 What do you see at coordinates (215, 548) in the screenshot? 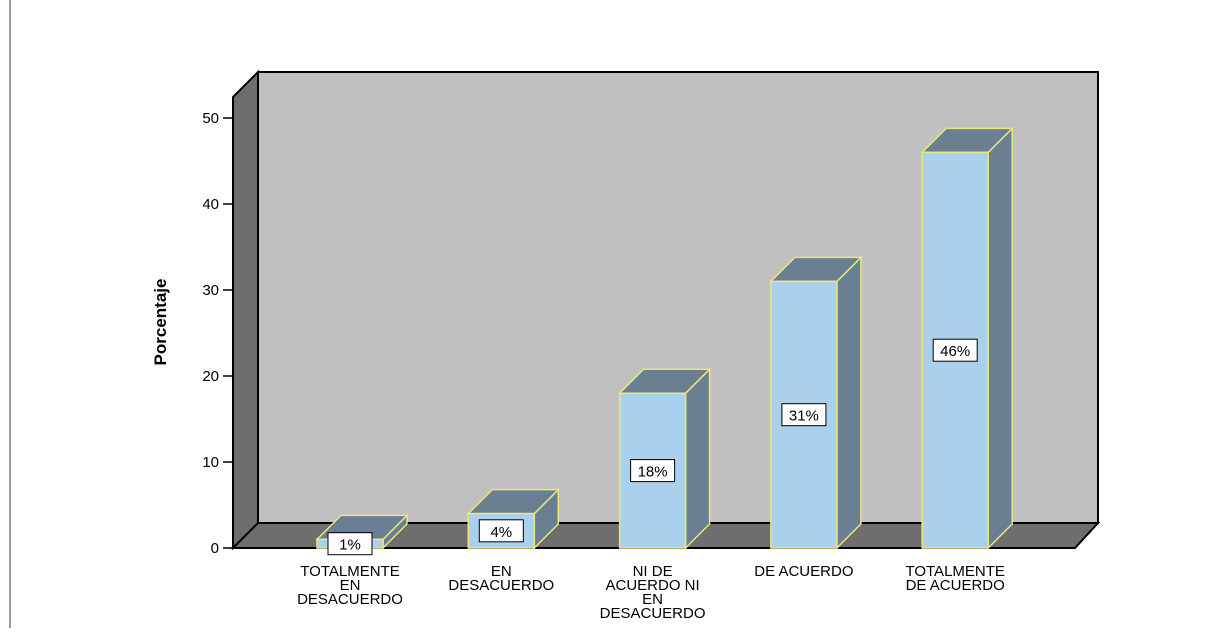
I see `y-tick-label: 0` at bounding box center [215, 548].